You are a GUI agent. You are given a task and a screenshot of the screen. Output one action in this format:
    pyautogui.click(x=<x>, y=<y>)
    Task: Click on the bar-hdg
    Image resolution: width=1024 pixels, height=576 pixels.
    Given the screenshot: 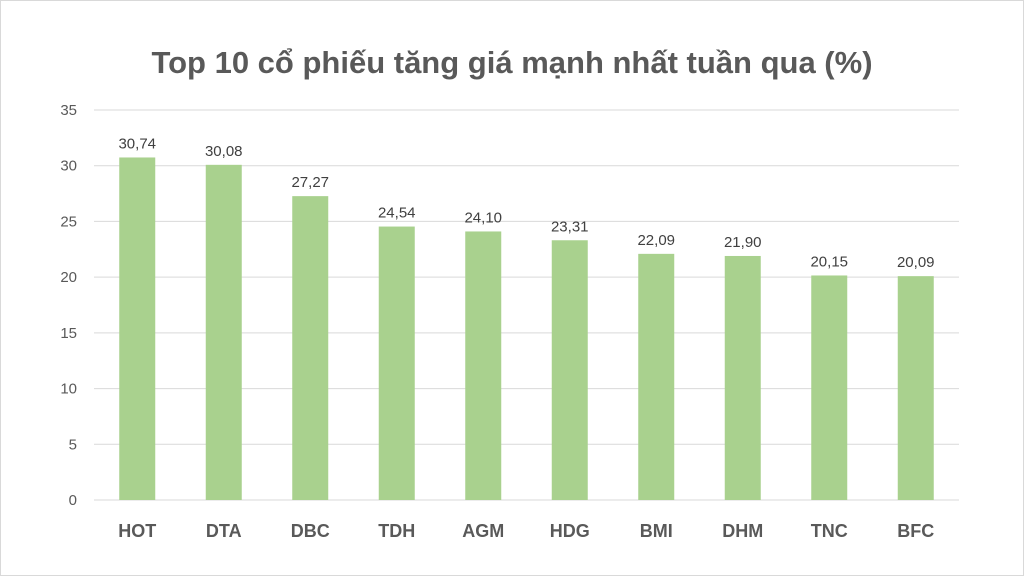 What is the action you would take?
    pyautogui.click(x=569, y=370)
    